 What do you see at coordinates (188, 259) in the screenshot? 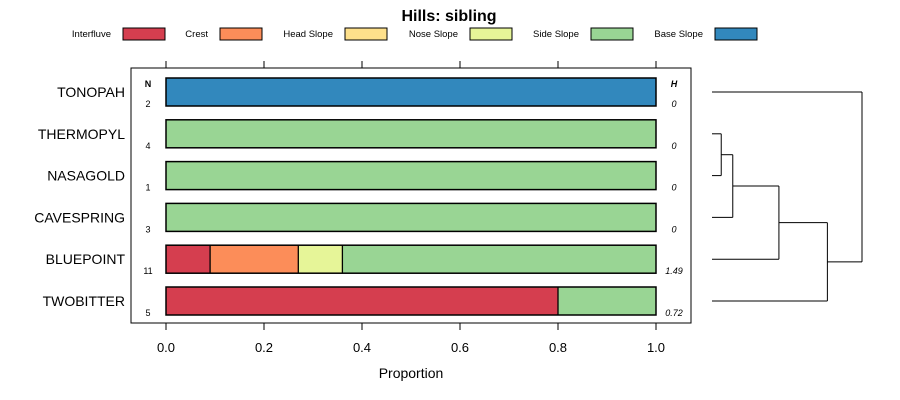
I see `bar-segment-bluepoint-interfluve` at bounding box center [188, 259].